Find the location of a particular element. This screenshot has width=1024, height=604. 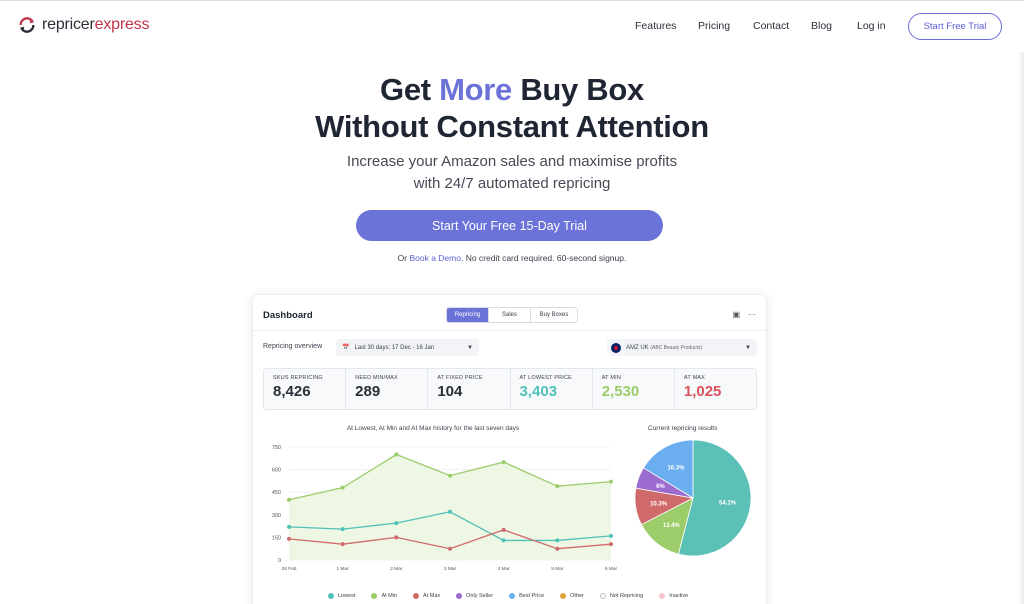

y-tick-label: 600 is located at coordinates (276, 471).